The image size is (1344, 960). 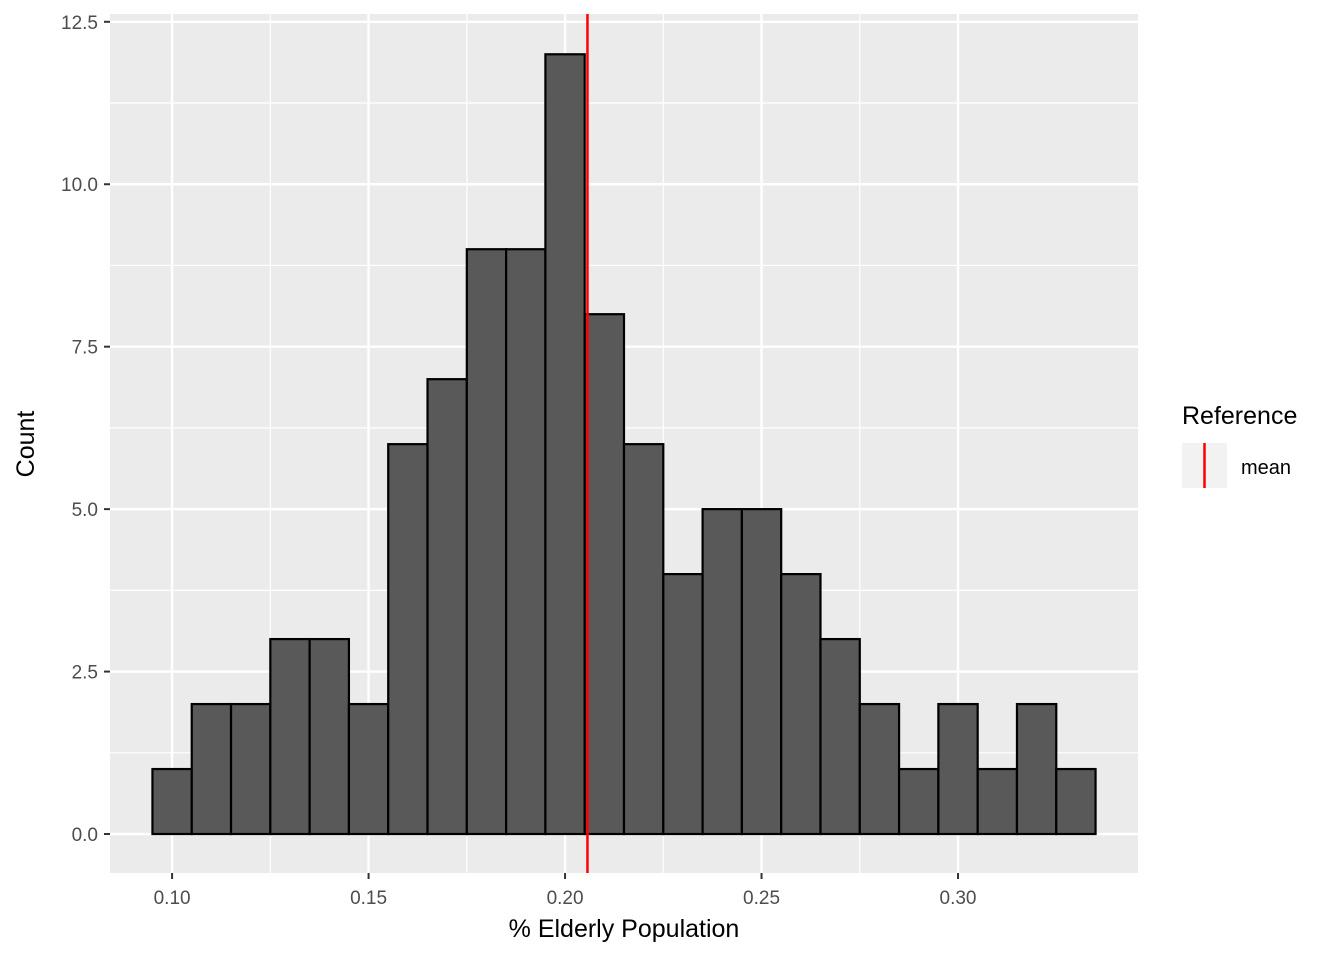 What do you see at coordinates (85, 510) in the screenshot?
I see `y-tick-label: 5.0` at bounding box center [85, 510].